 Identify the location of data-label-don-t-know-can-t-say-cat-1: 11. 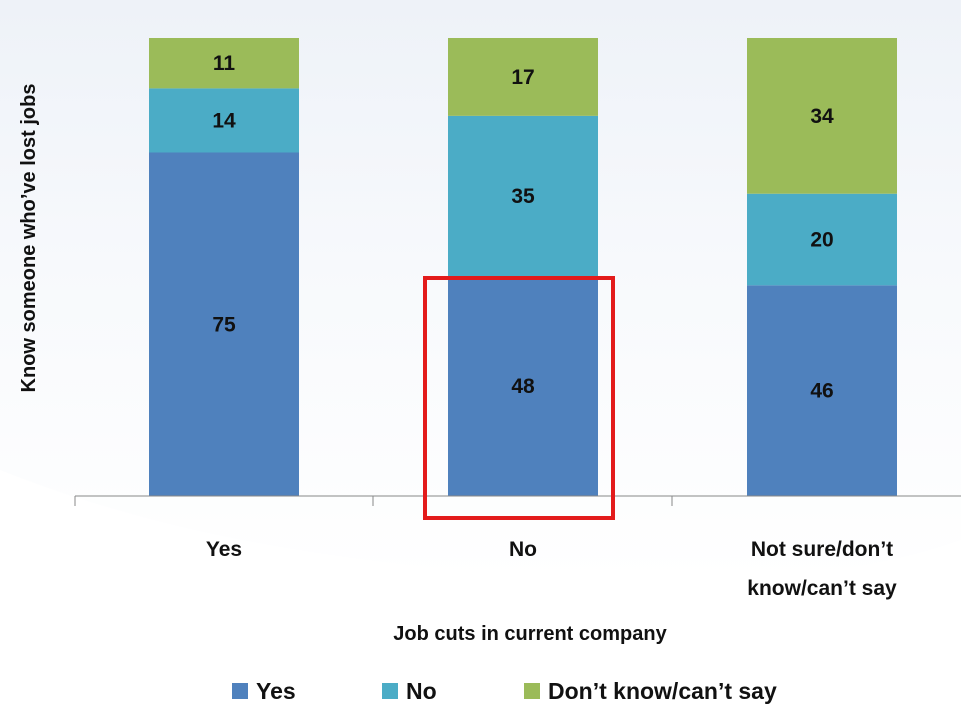
(224, 63).